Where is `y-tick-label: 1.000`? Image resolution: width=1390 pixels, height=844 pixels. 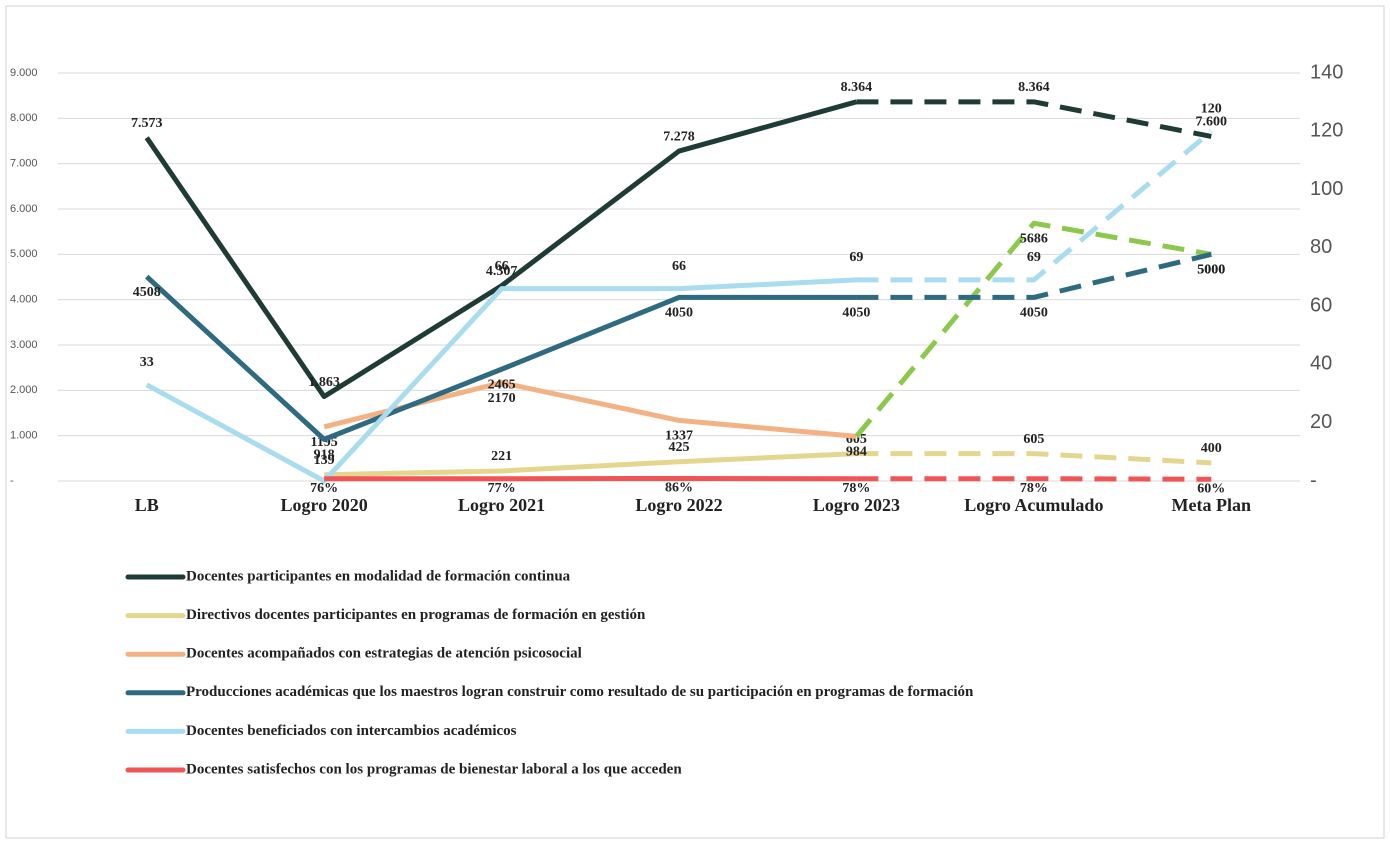
y-tick-label: 1.000 is located at coordinates (24, 436).